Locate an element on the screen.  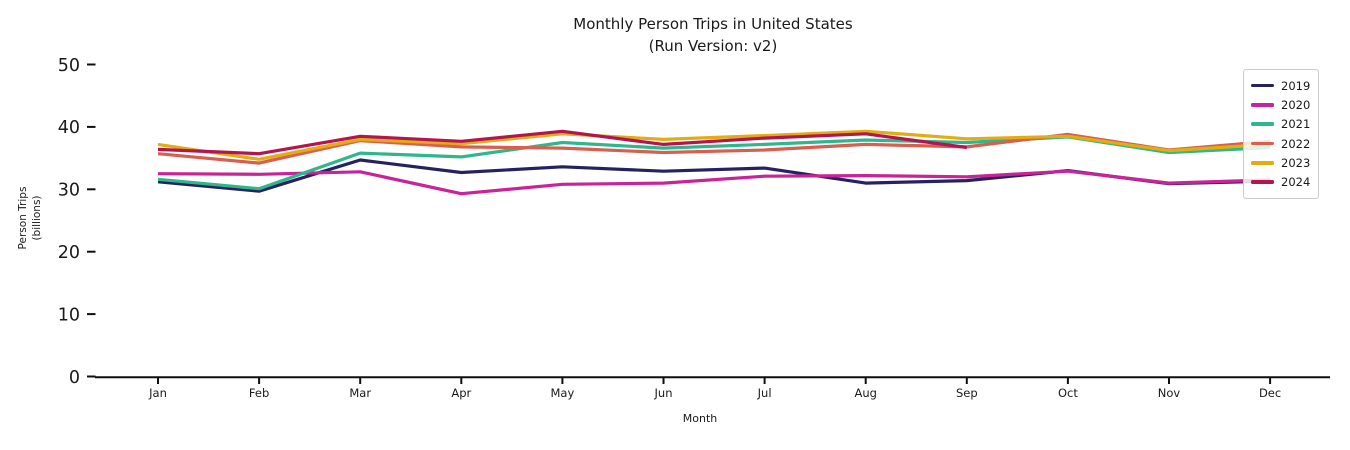
x-axis-label: Month is located at coordinates (700, 418).